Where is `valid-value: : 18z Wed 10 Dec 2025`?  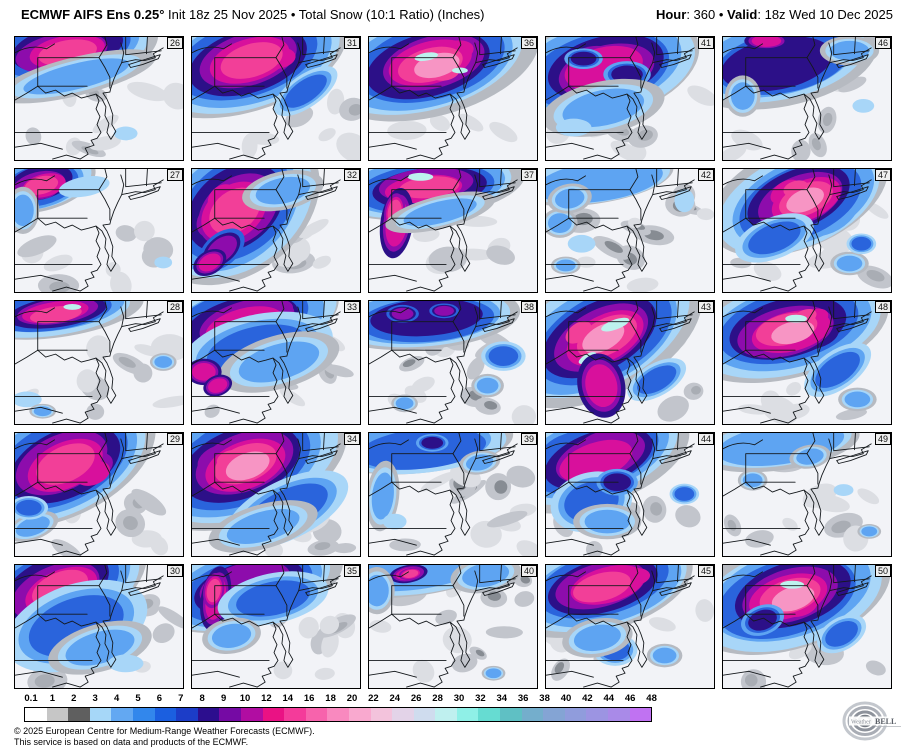 valid-value: : 18z Wed 10 Dec 2025 is located at coordinates (825, 14).